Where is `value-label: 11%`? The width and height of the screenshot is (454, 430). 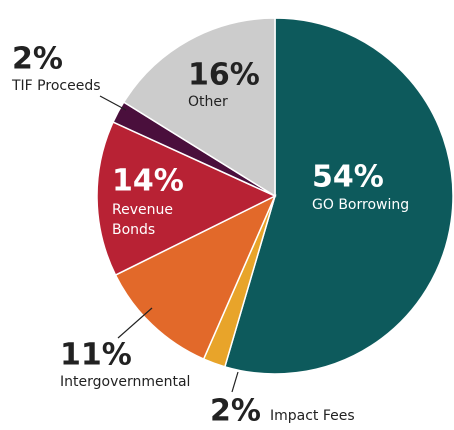 value-label: 11% is located at coordinates (96, 355).